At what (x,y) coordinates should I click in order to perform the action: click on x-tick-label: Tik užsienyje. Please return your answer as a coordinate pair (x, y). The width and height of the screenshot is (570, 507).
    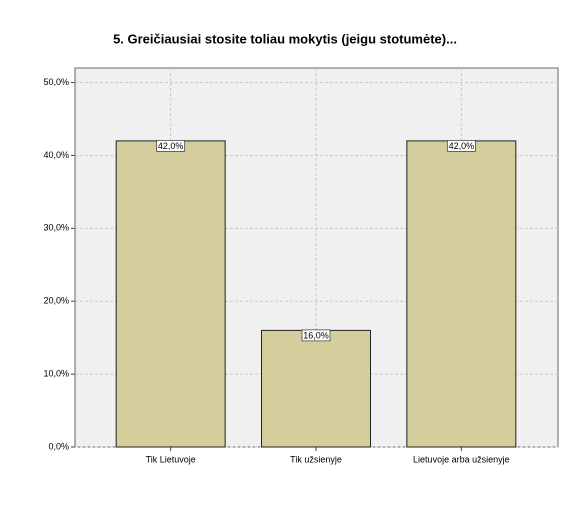
    Looking at the image, I should click on (316, 459).